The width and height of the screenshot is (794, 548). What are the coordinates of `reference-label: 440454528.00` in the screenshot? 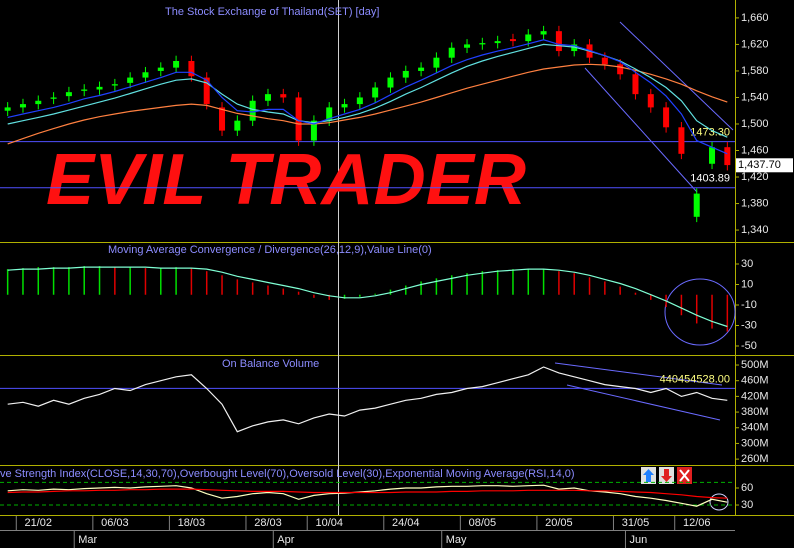 It's located at (695, 379).